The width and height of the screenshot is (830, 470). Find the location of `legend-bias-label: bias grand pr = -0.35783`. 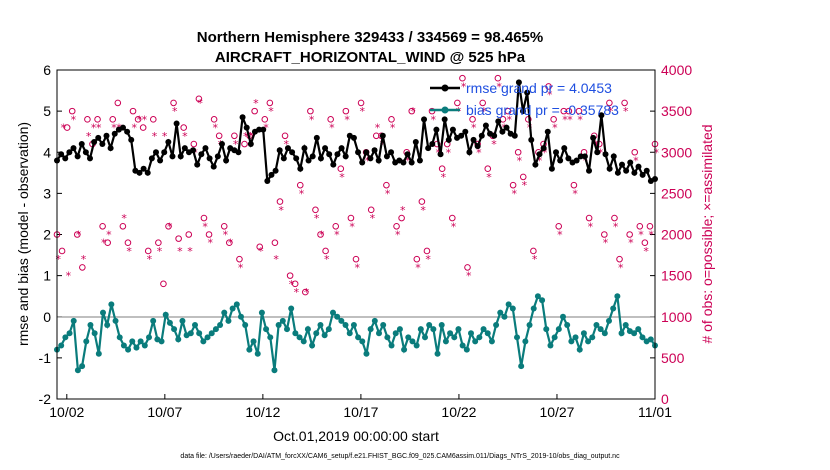

legend-bias-label: bias grand pr = -0.35783 is located at coordinates (542, 110).